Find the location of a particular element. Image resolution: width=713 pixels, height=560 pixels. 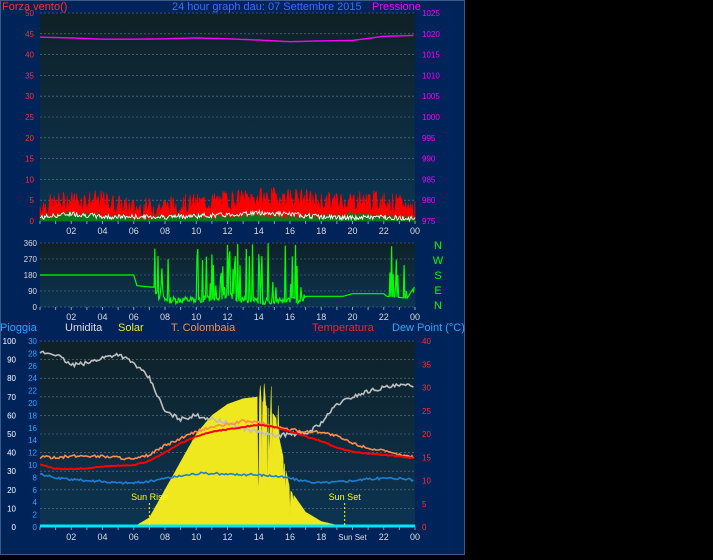

humidity-axis-tick-label: 30 is located at coordinates (11, 471).